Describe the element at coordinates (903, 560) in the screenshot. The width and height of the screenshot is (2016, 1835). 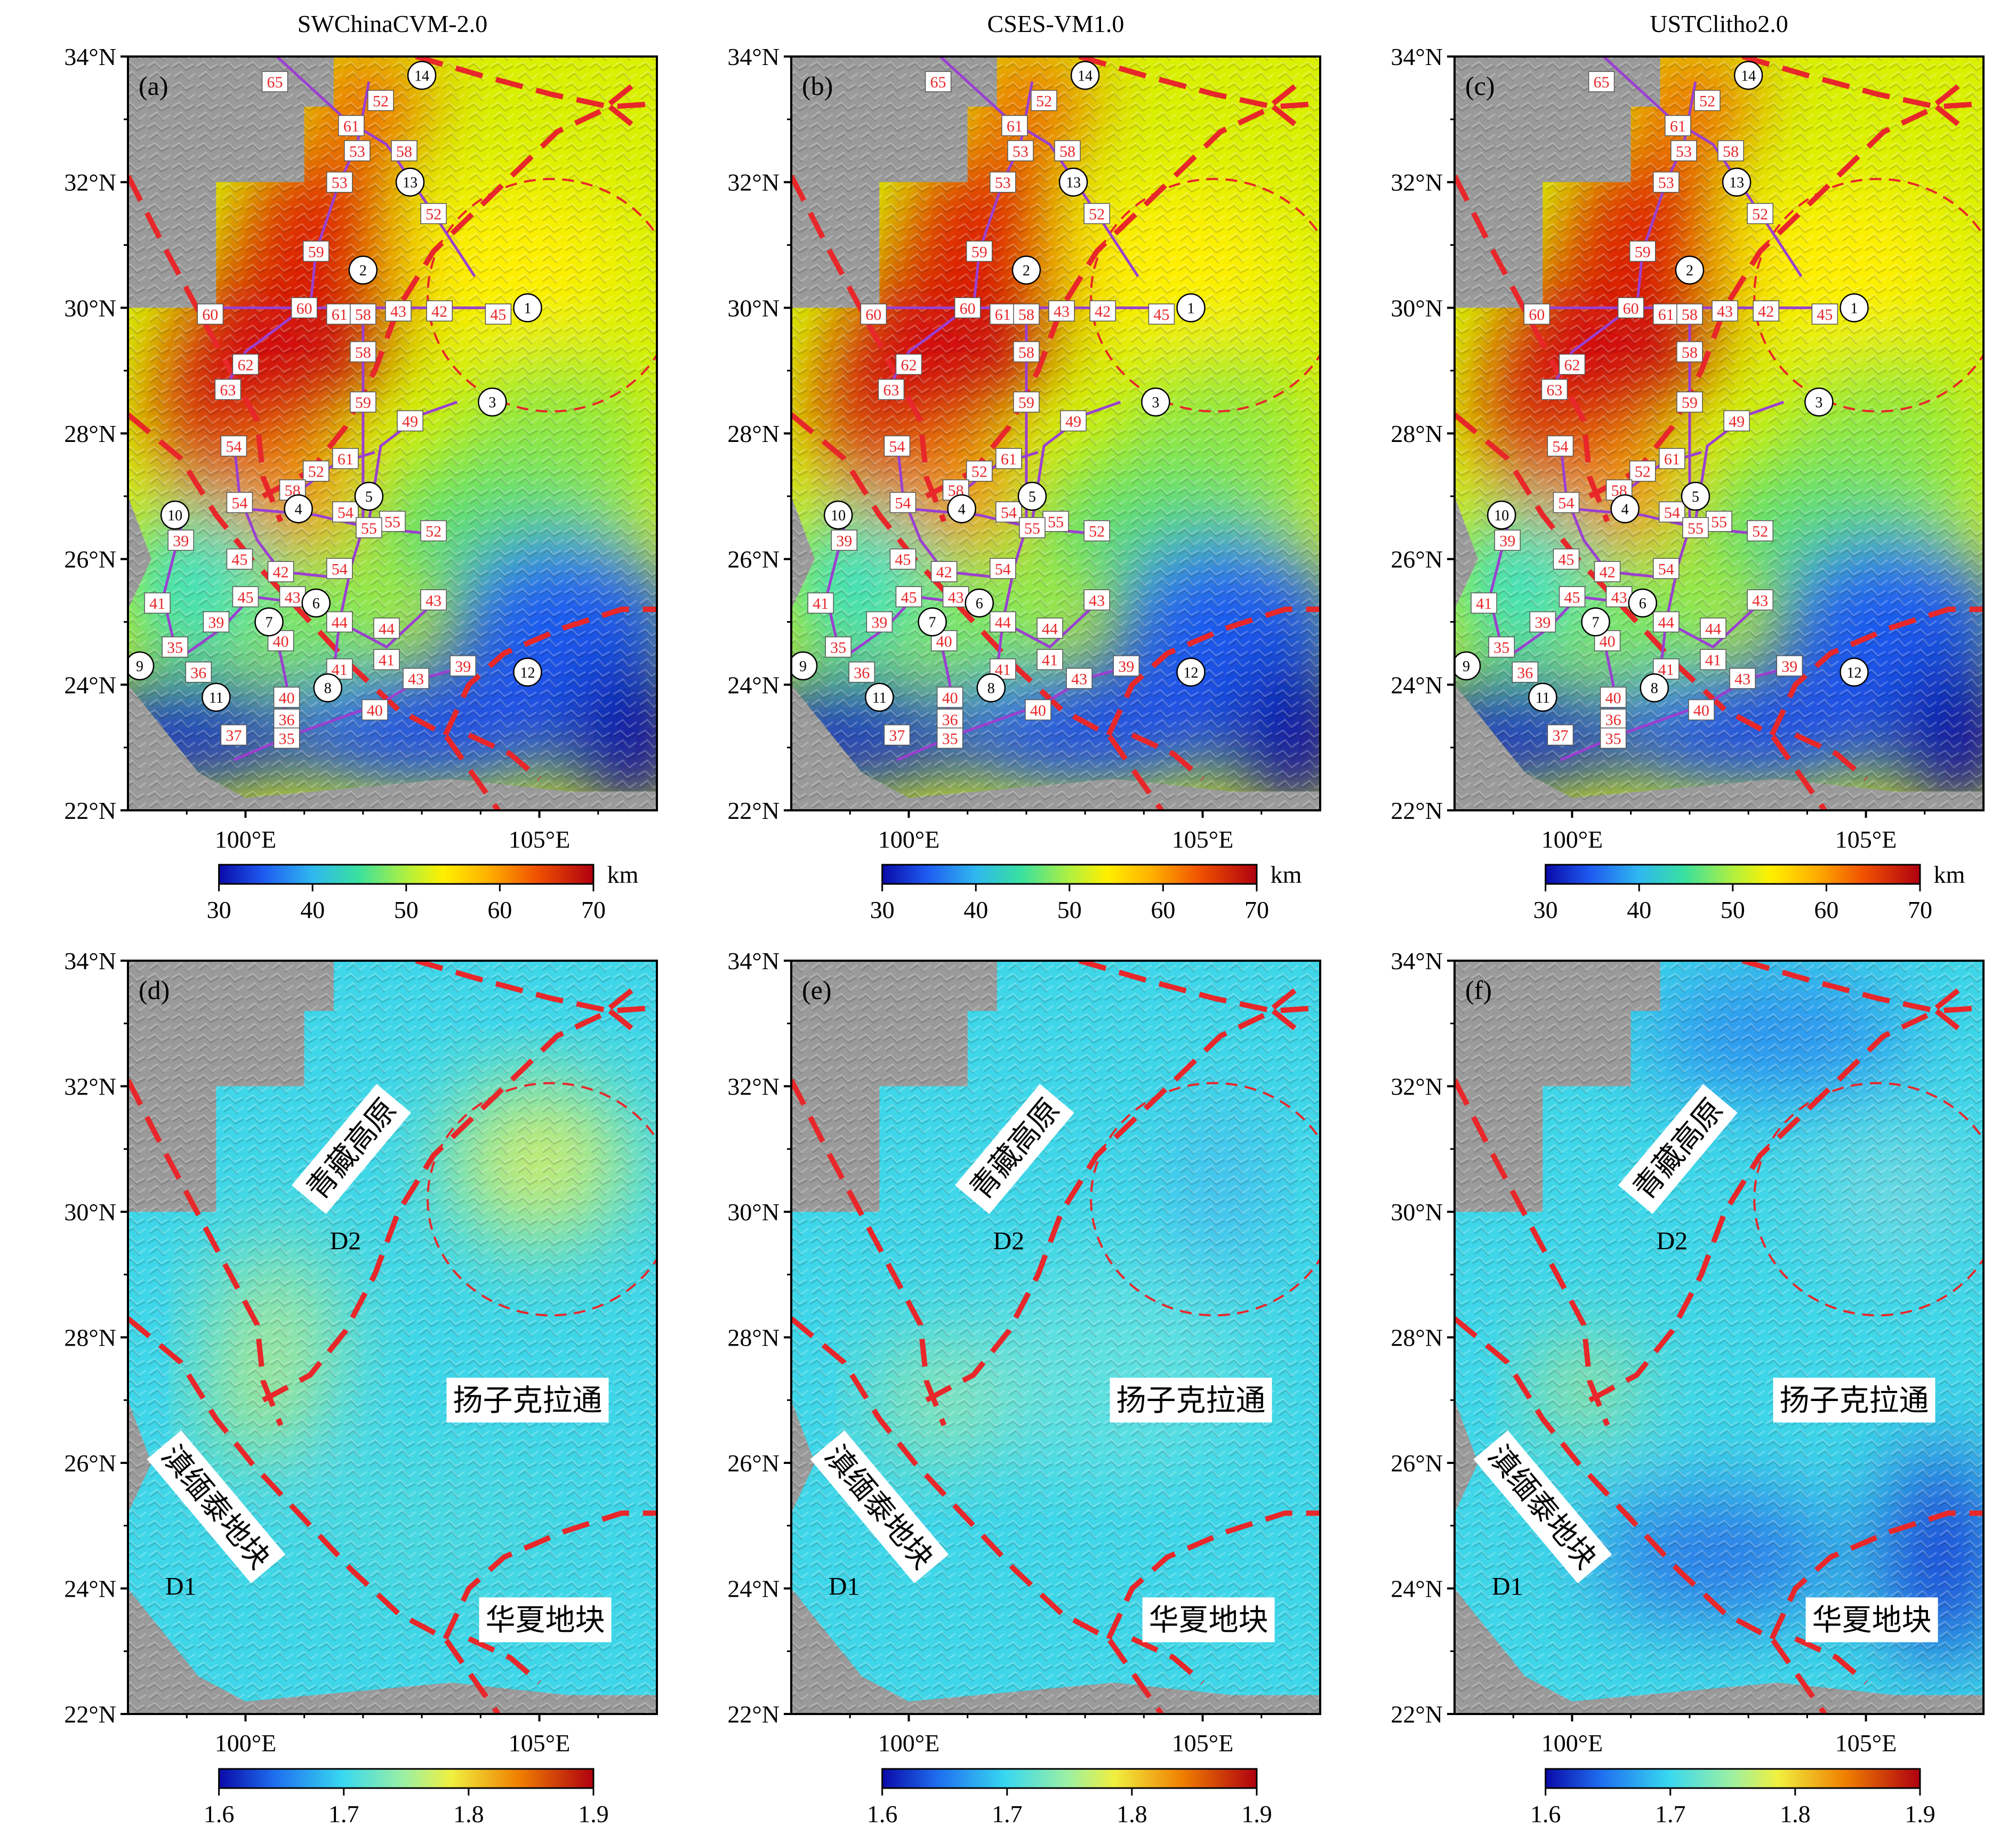
I see `value-text: 45` at that location.